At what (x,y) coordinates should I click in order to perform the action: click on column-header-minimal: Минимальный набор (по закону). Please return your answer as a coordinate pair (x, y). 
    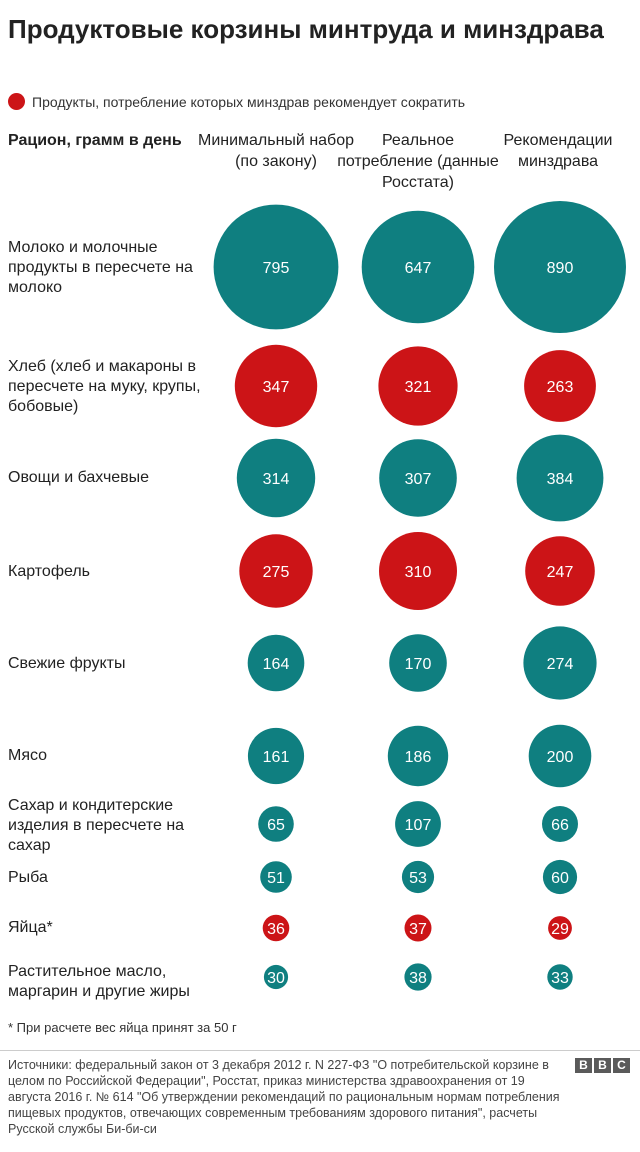
    Looking at the image, I should click on (276, 151).